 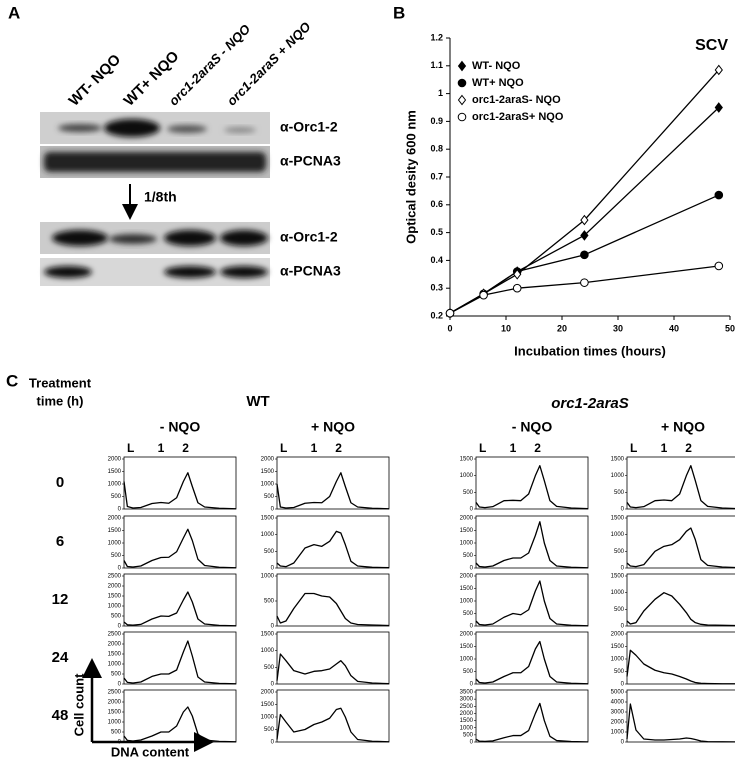 I want to click on y-tick-label: 0.3, so click(x=436, y=288).